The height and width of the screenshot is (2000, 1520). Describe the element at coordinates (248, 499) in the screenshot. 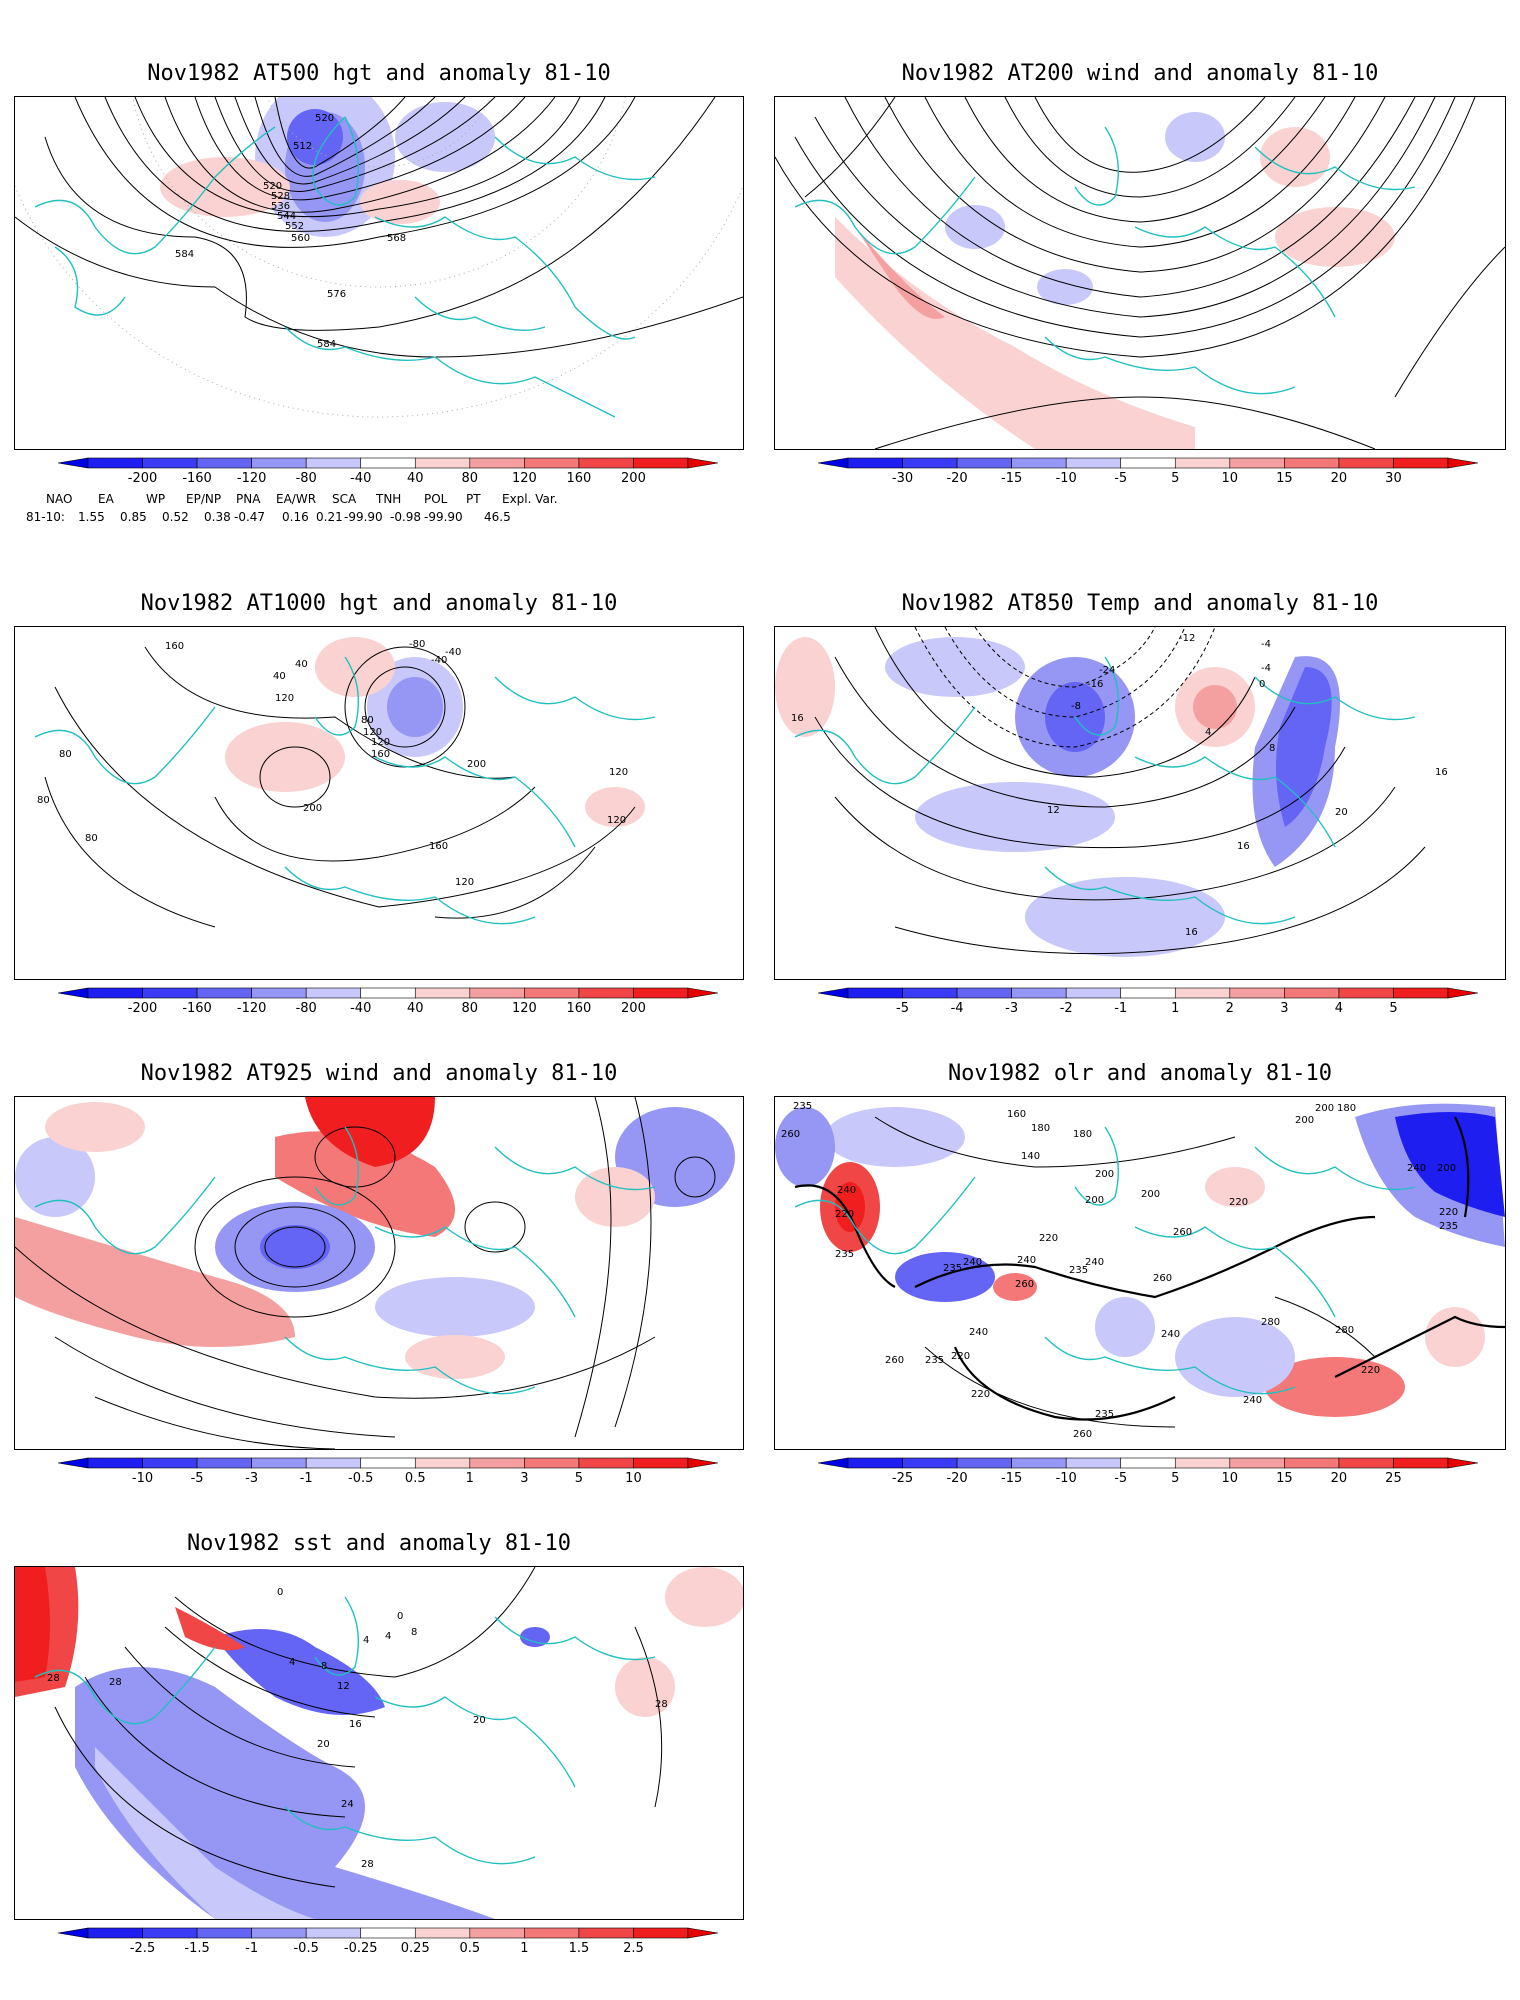

I see `header-pna: PNA` at that location.